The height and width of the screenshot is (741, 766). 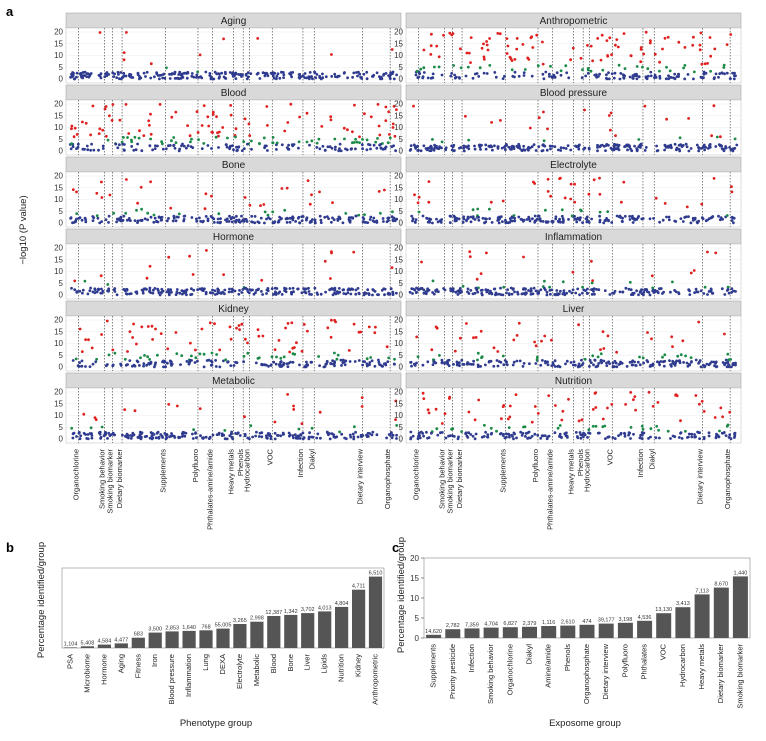 I want to click on x-tick-label: Dietary interview, so click(x=605, y=671).